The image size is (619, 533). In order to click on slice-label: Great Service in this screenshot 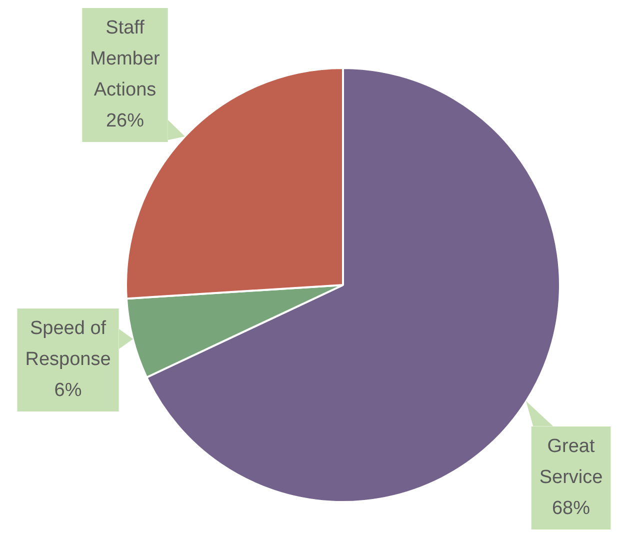, I will do `click(571, 462)`.